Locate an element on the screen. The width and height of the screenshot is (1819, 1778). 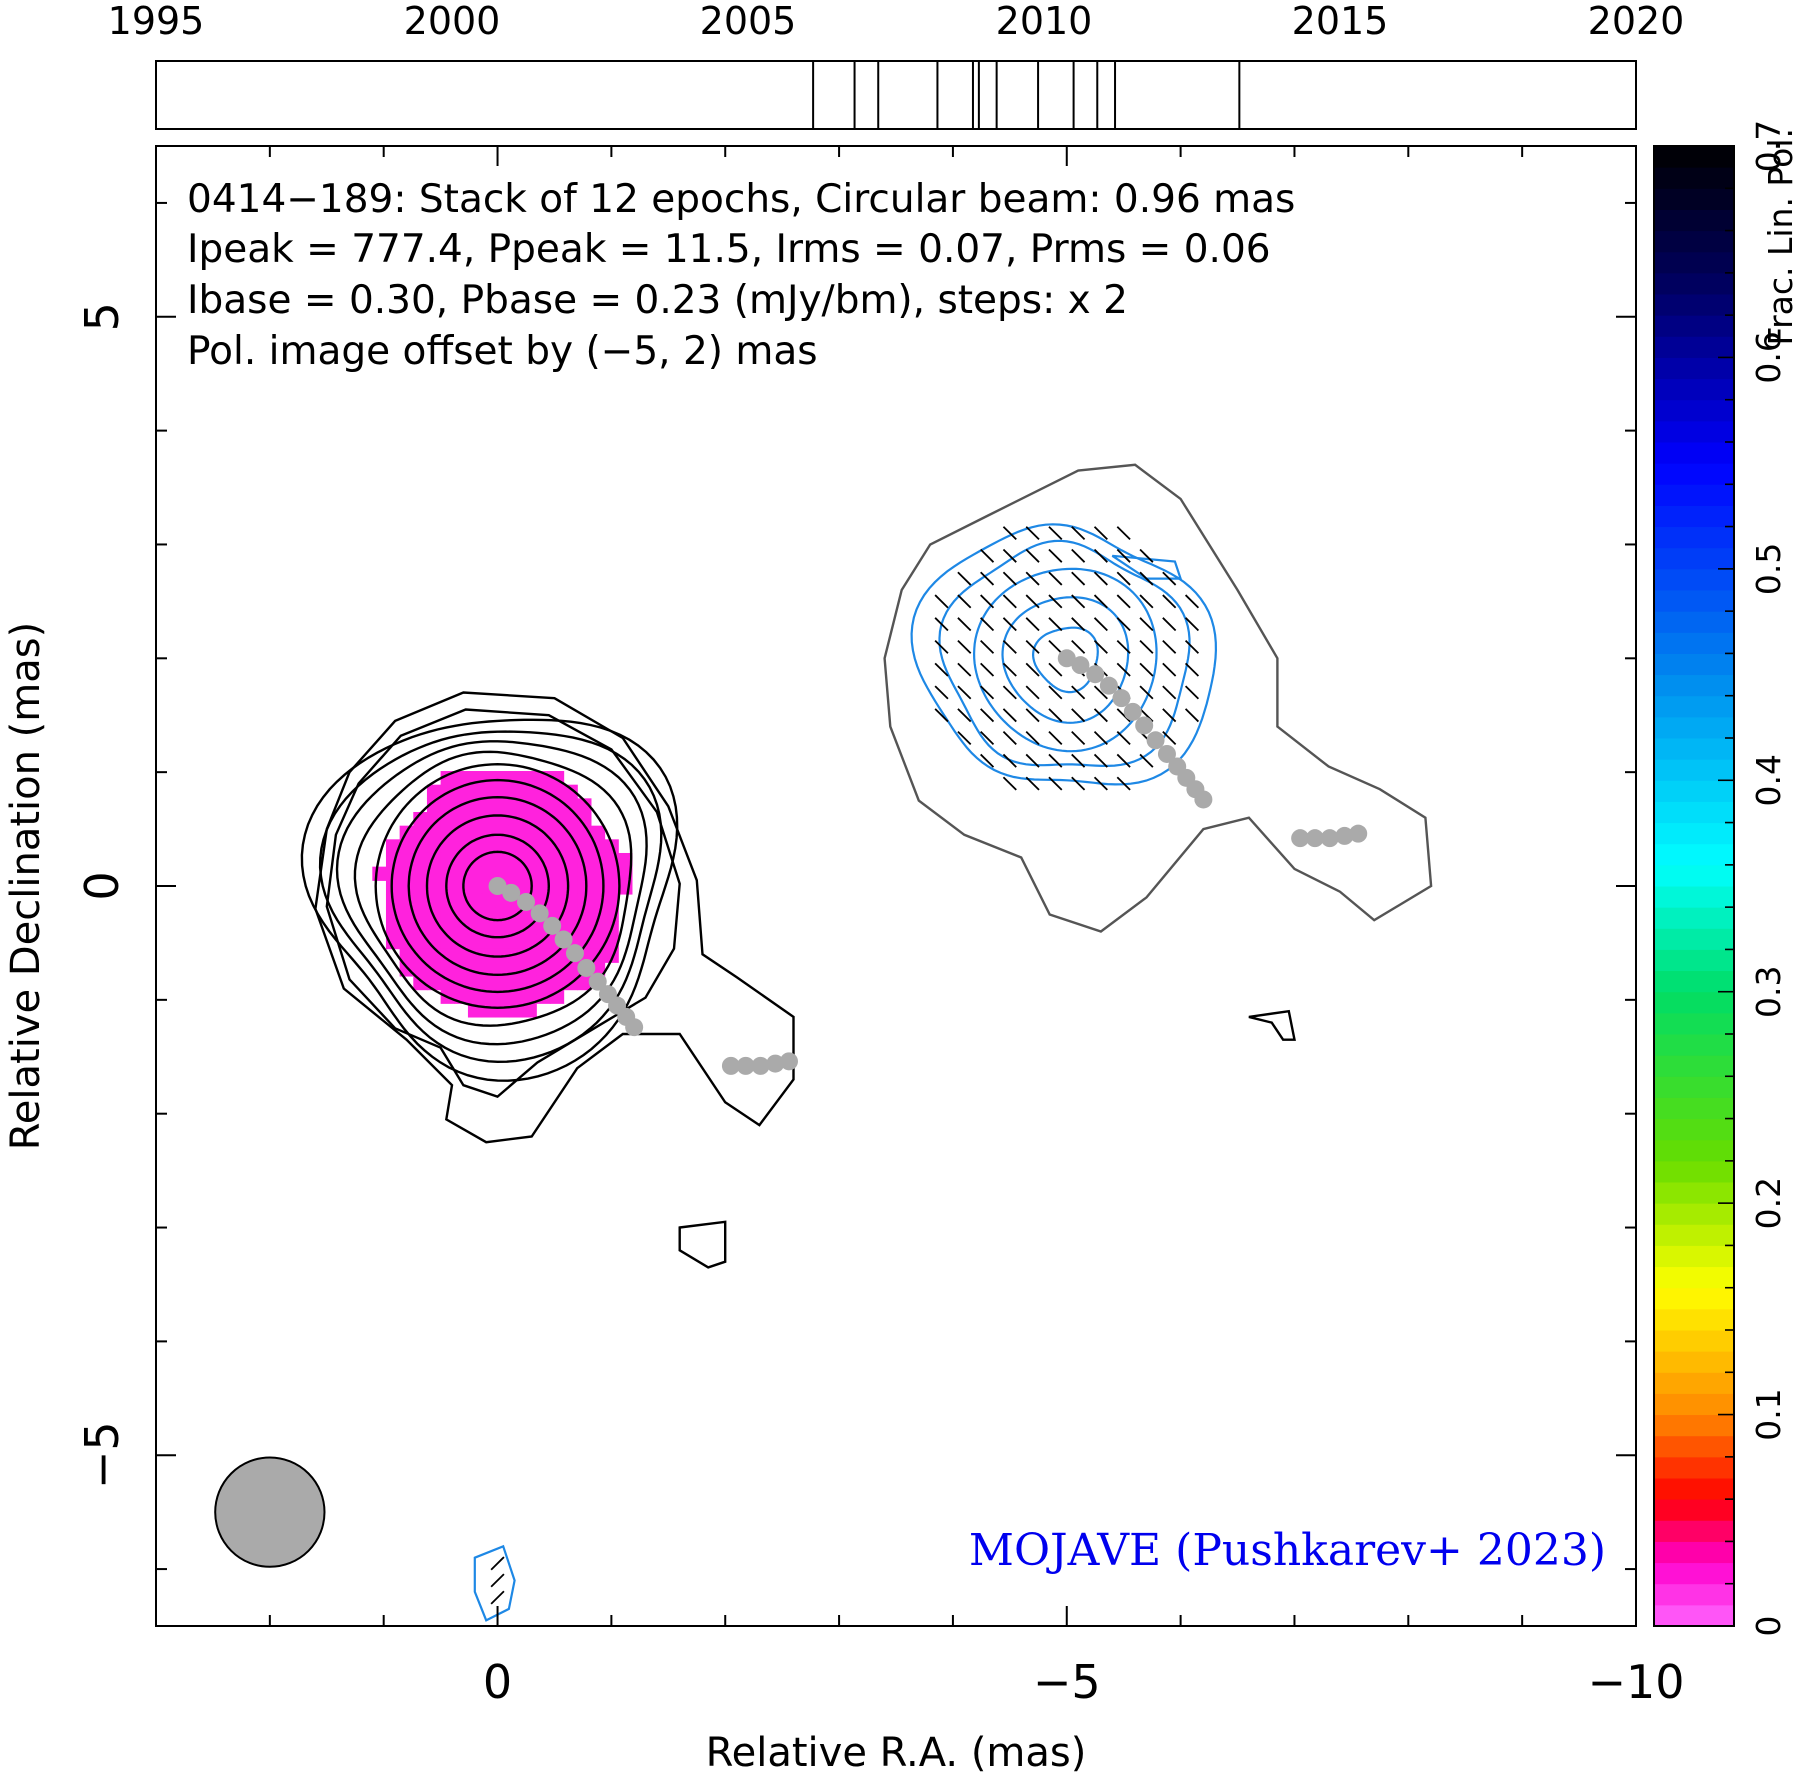
colorbar-label: Frac. Lin. Pol. is located at coordinates (1780, 237).